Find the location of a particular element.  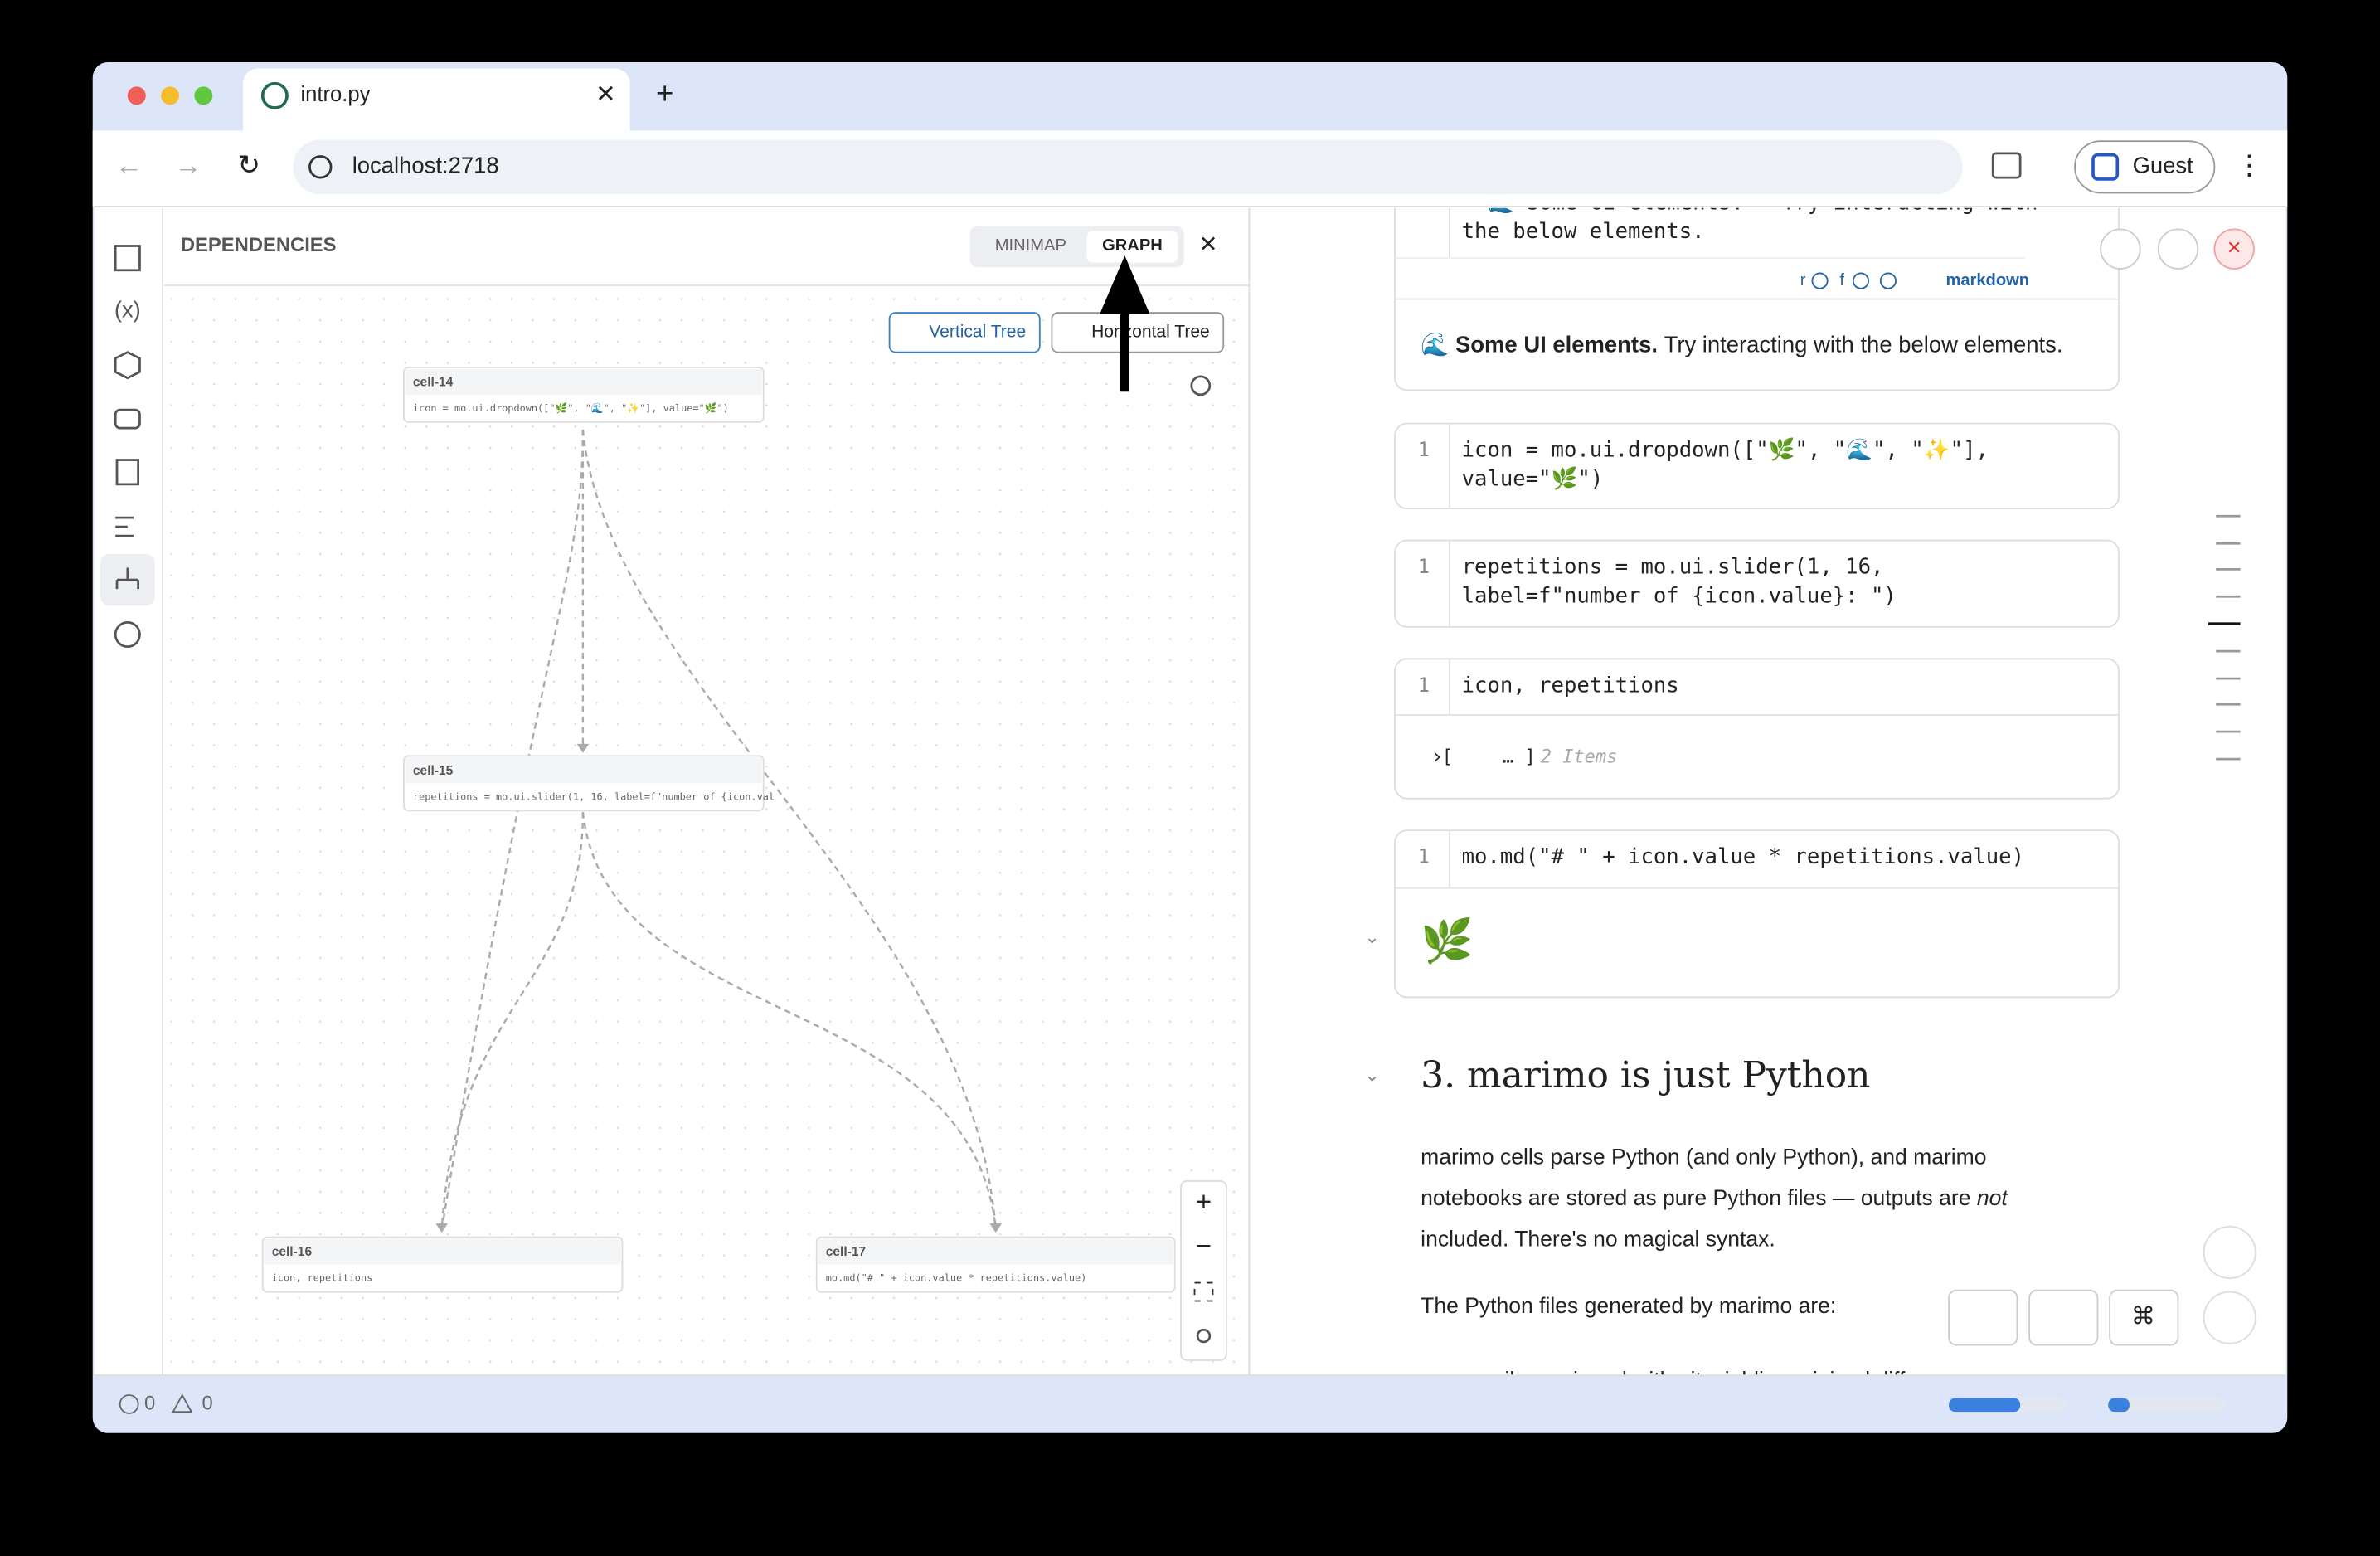

list-count: 2 Items is located at coordinates (1579, 757).